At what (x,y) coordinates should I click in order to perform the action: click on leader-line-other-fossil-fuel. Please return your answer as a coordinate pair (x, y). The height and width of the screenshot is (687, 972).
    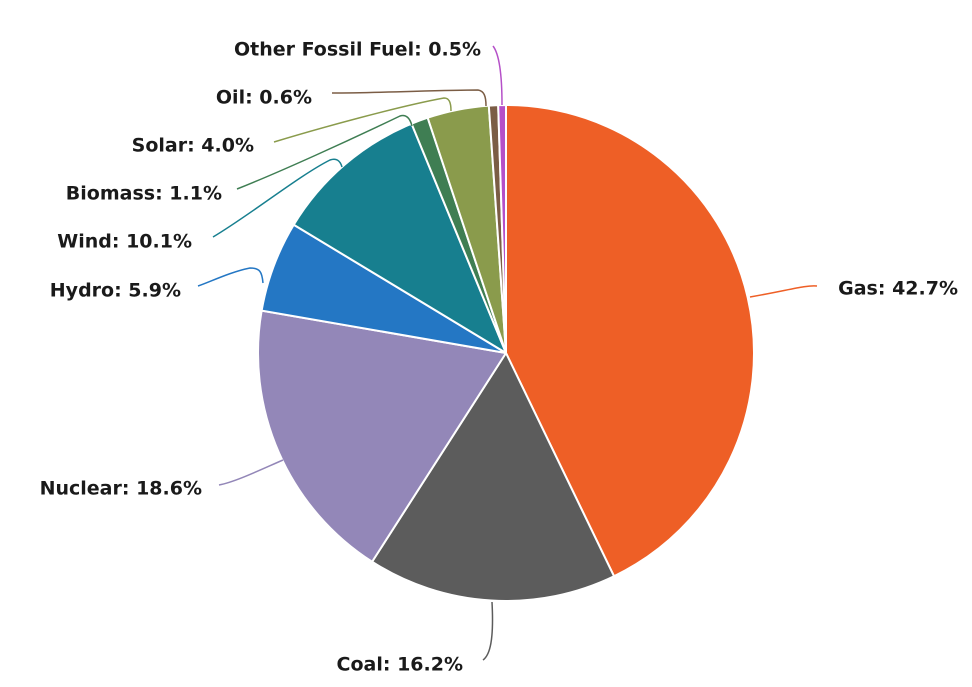
    Looking at the image, I should click on (497, 75).